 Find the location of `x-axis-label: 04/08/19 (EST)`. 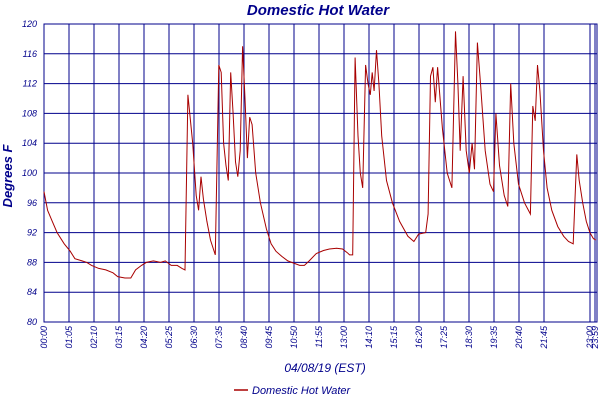

x-axis-label: 04/08/19 (EST) is located at coordinates (324, 368).